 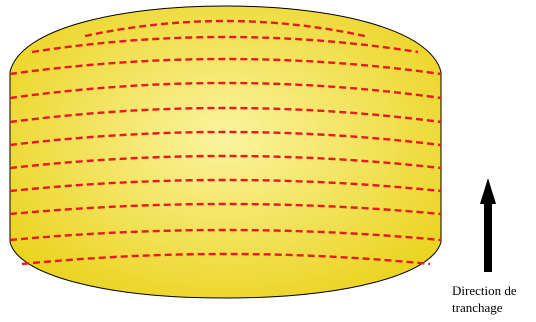 What do you see at coordinates (488, 191) in the screenshot?
I see `arrow-head` at bounding box center [488, 191].